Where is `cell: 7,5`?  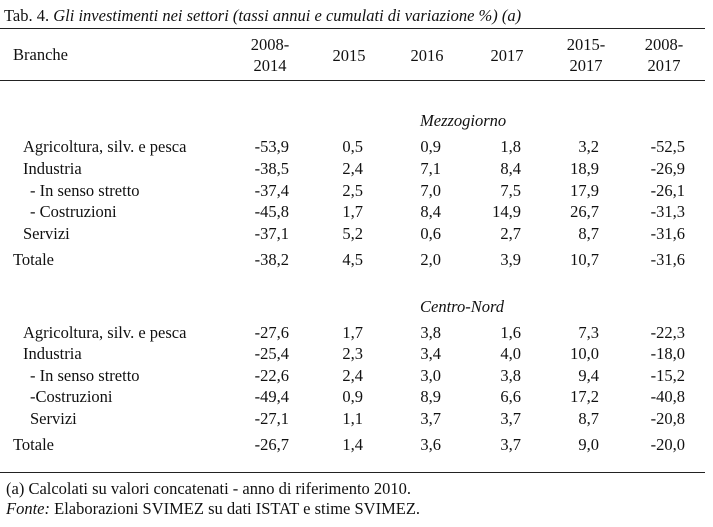 cell: 7,5 is located at coordinates (510, 190).